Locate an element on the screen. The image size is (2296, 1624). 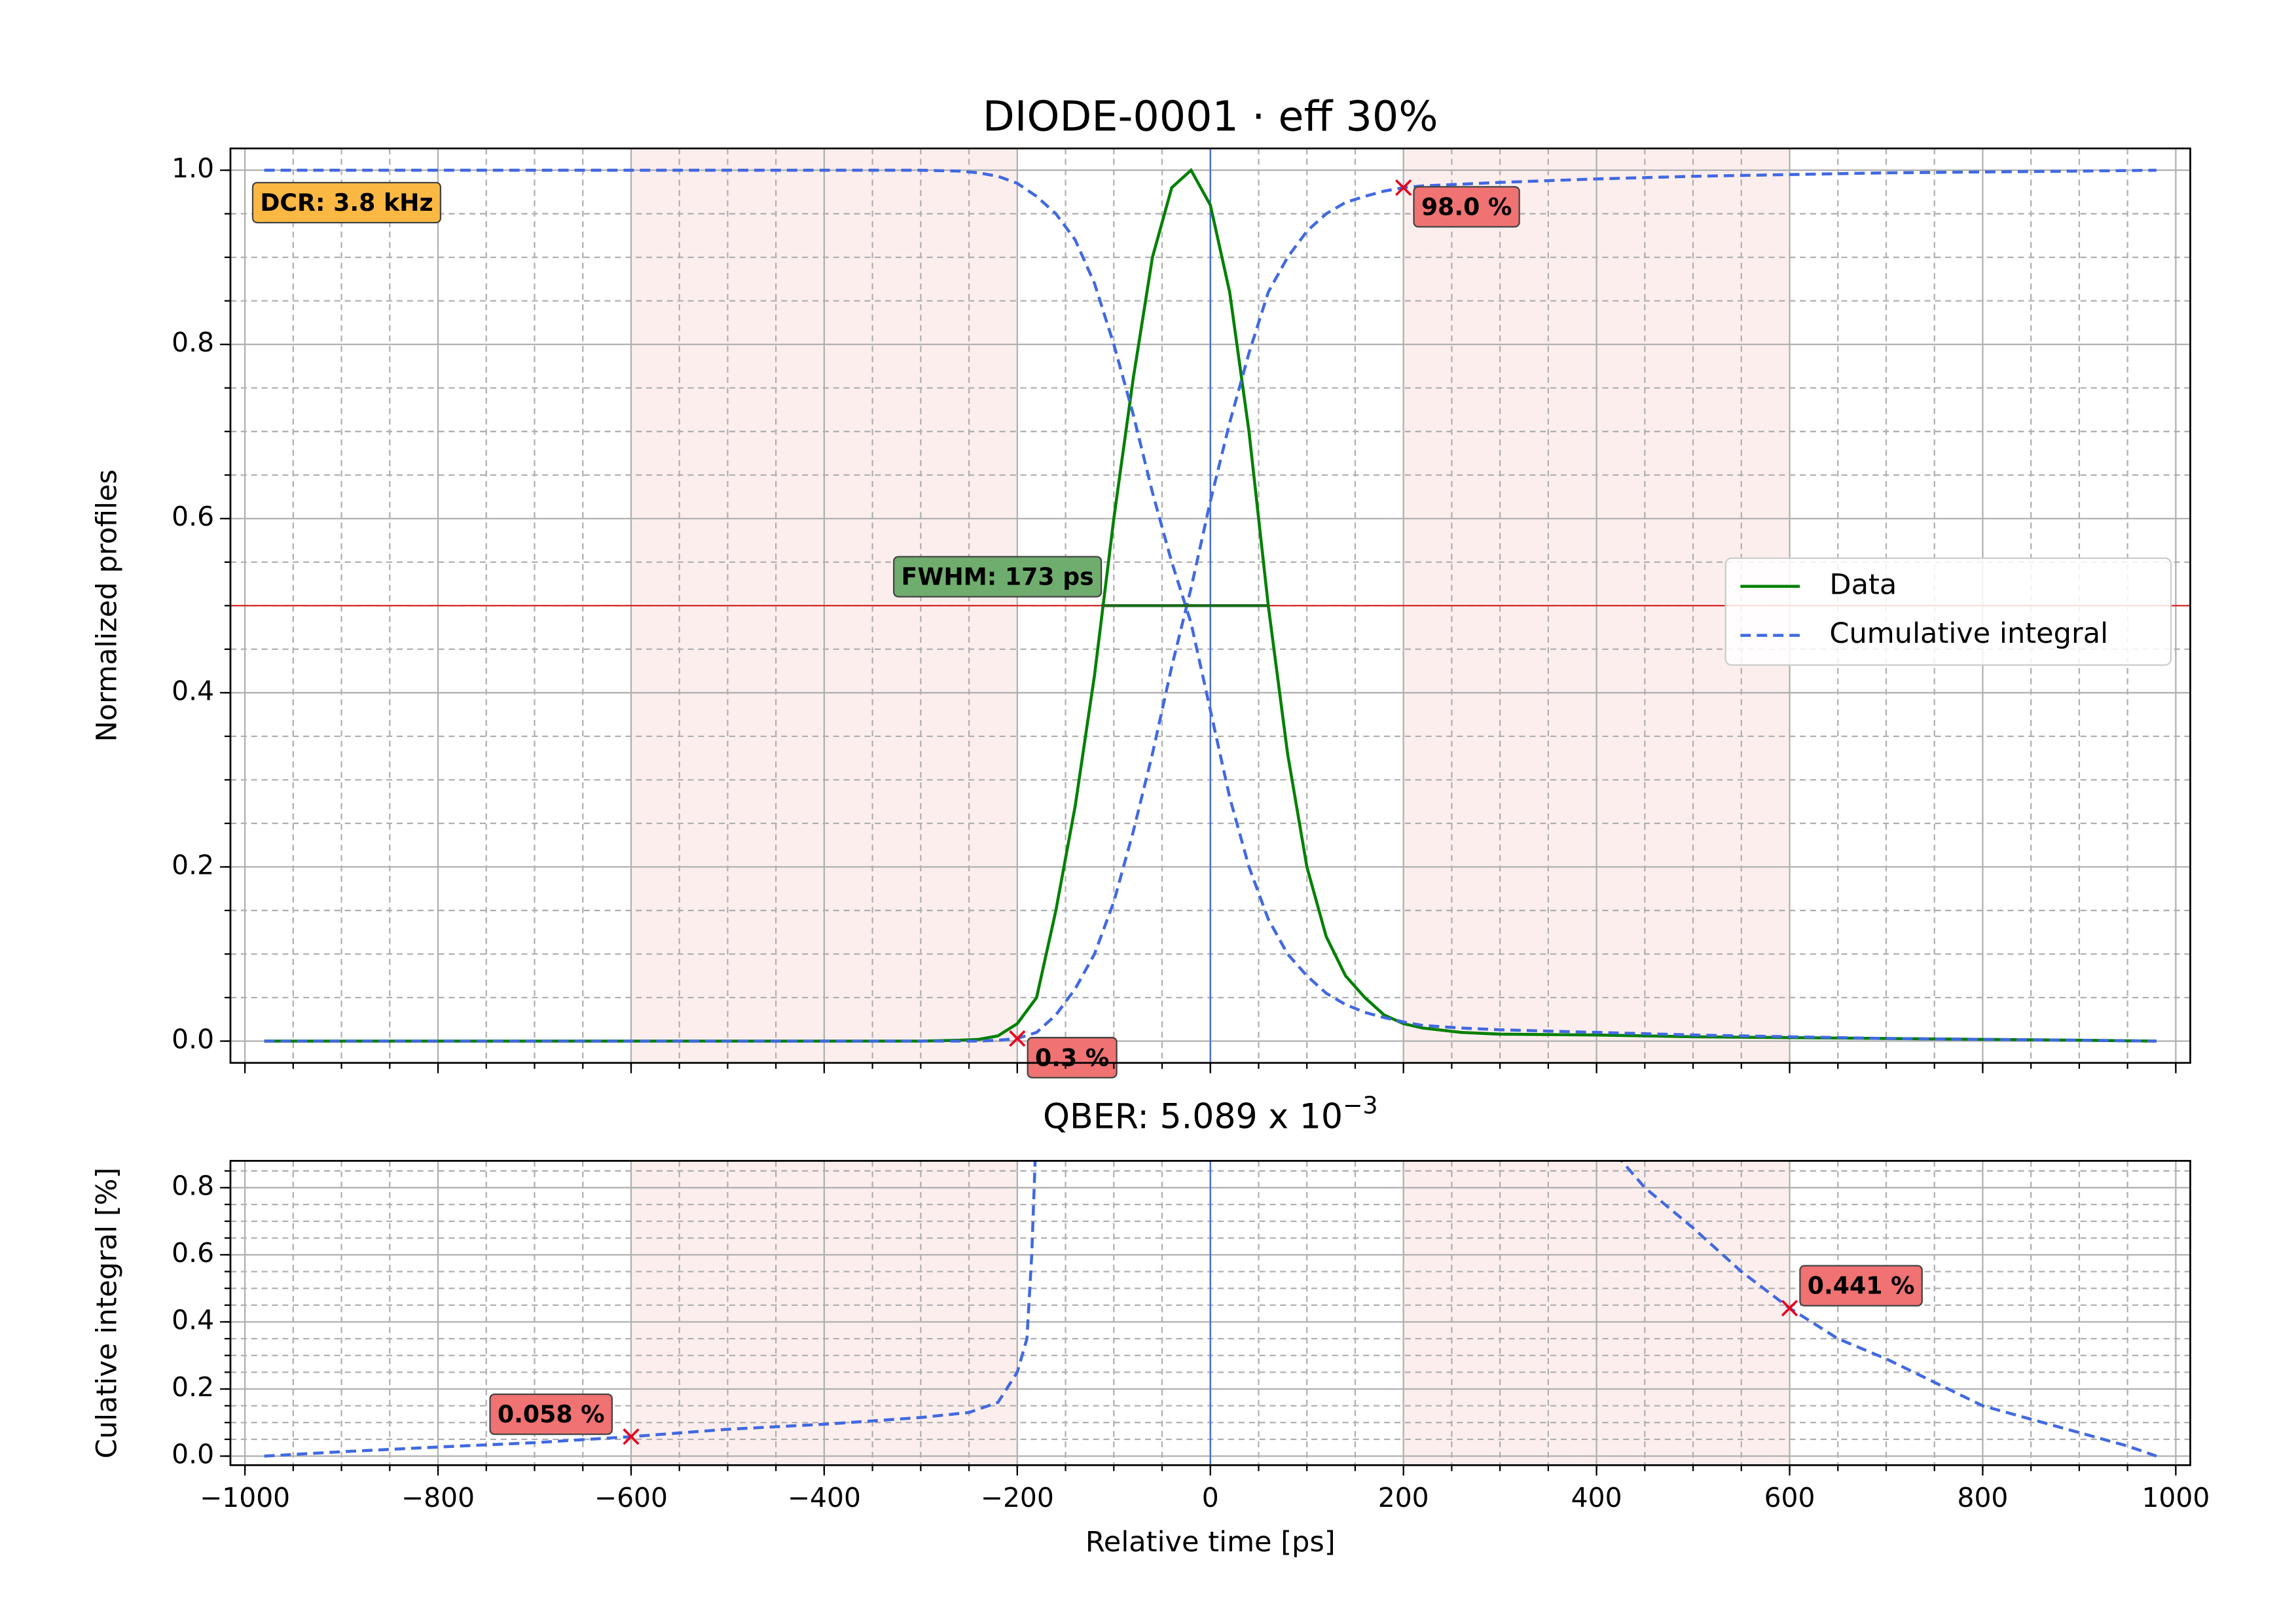
chart-title: DIODE-0001 · eff 30% is located at coordinates (1210, 116).